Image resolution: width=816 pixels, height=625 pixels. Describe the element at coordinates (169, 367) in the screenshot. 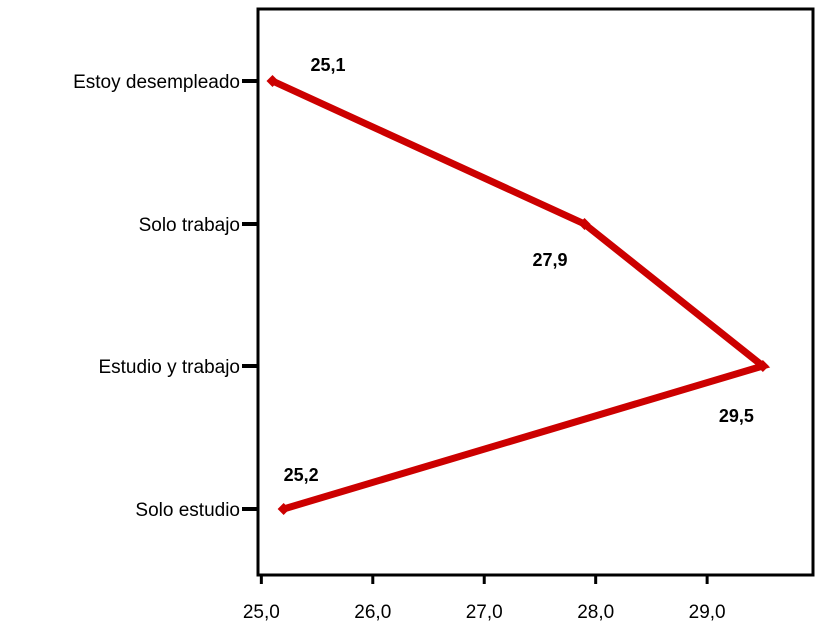

I see `y-category-label: Estudio y trabajo` at that location.